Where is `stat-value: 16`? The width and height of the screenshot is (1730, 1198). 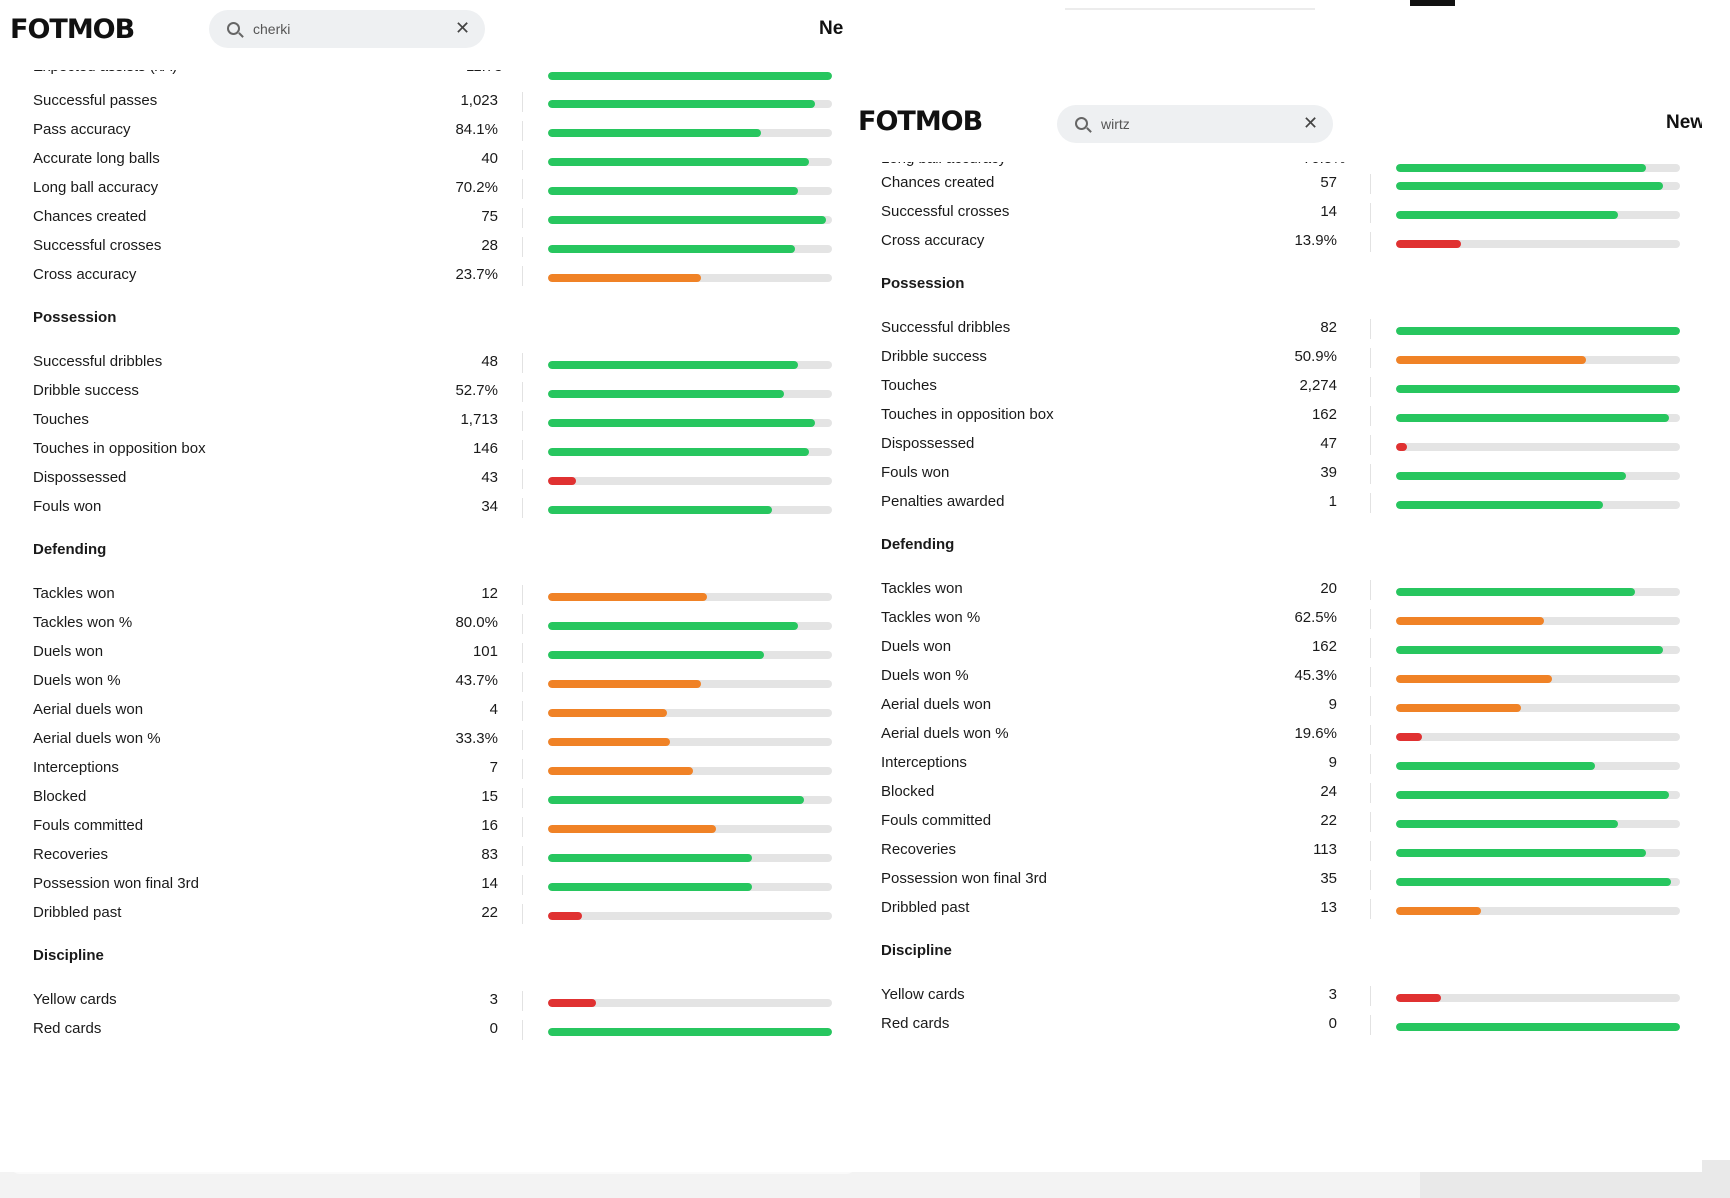
stat-value: 16 is located at coordinates (489, 825).